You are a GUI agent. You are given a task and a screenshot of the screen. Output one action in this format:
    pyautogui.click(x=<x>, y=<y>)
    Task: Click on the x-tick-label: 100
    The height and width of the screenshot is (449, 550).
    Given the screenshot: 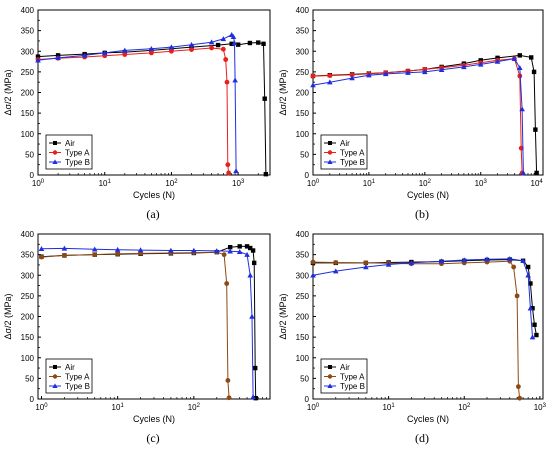 What is the action you would take?
    pyautogui.click(x=38, y=183)
    